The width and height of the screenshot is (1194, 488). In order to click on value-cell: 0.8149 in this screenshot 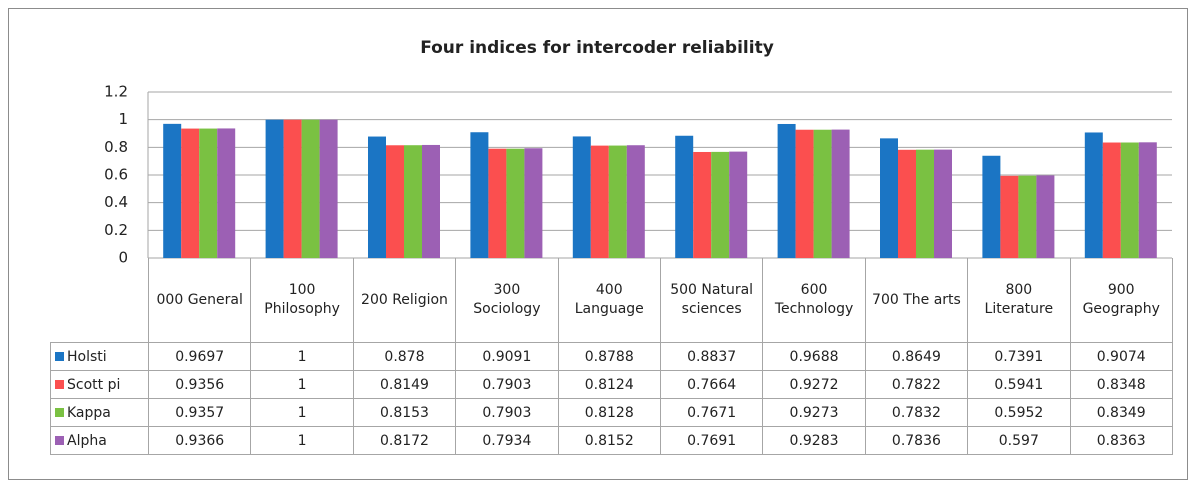, I will do `click(404, 384)`.